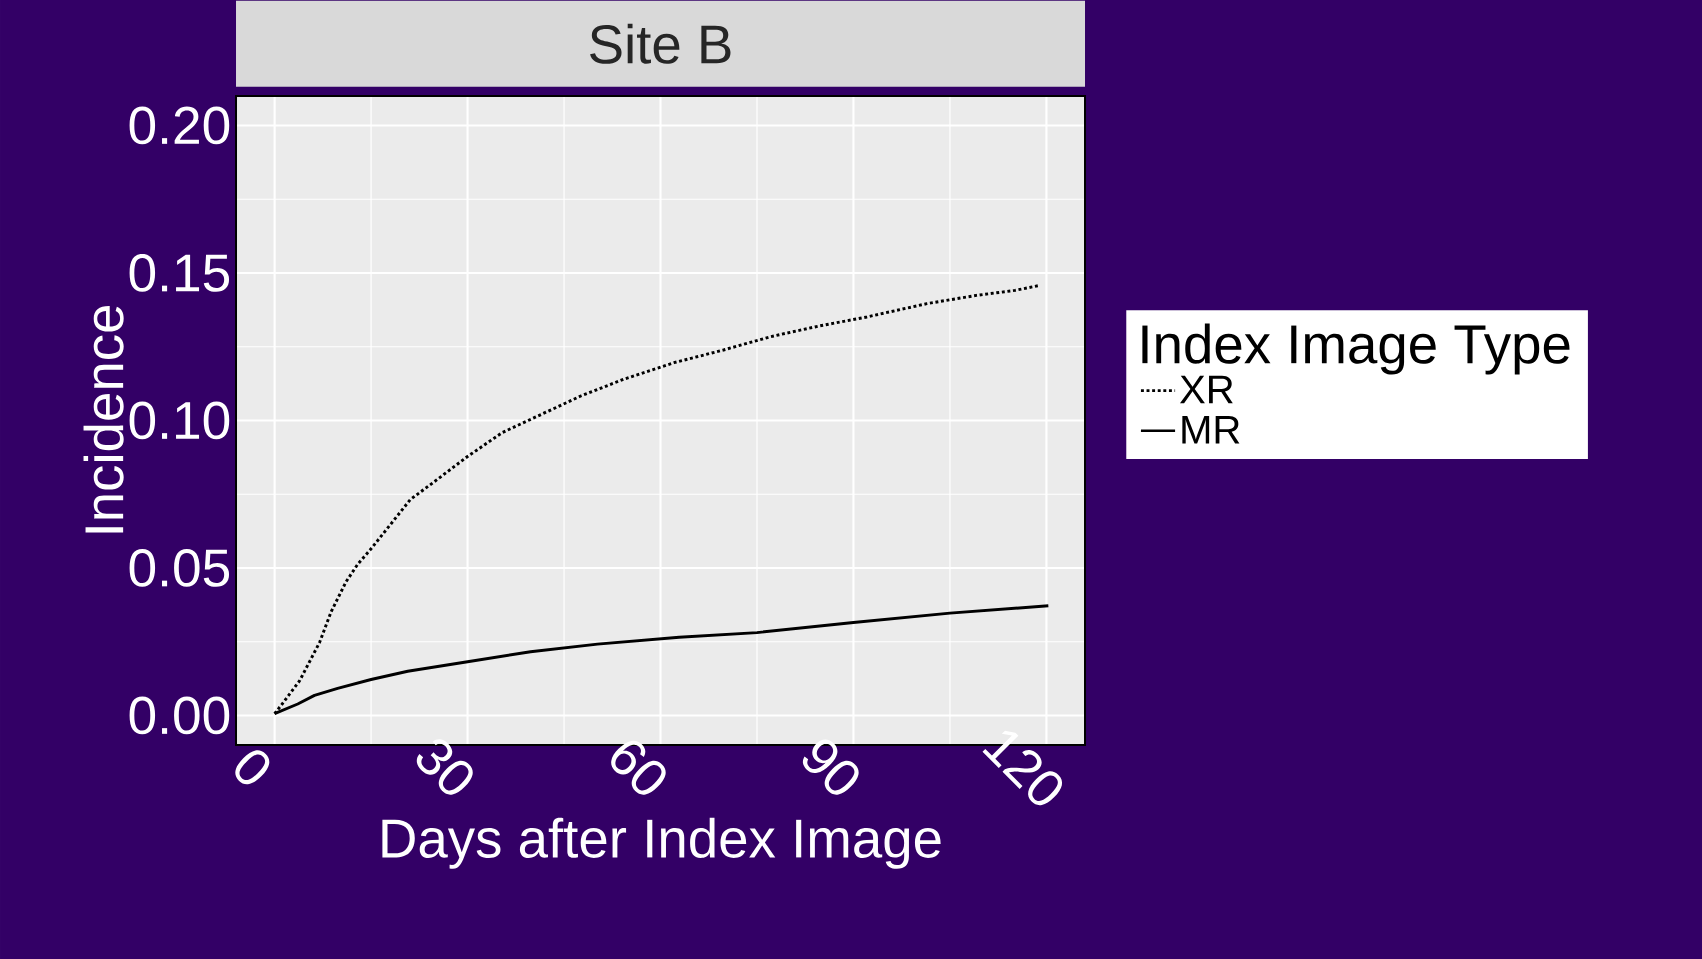 This screenshot has height=959, width=1702. What do you see at coordinates (638, 767) in the screenshot?
I see `x-tick-label: 60` at bounding box center [638, 767].